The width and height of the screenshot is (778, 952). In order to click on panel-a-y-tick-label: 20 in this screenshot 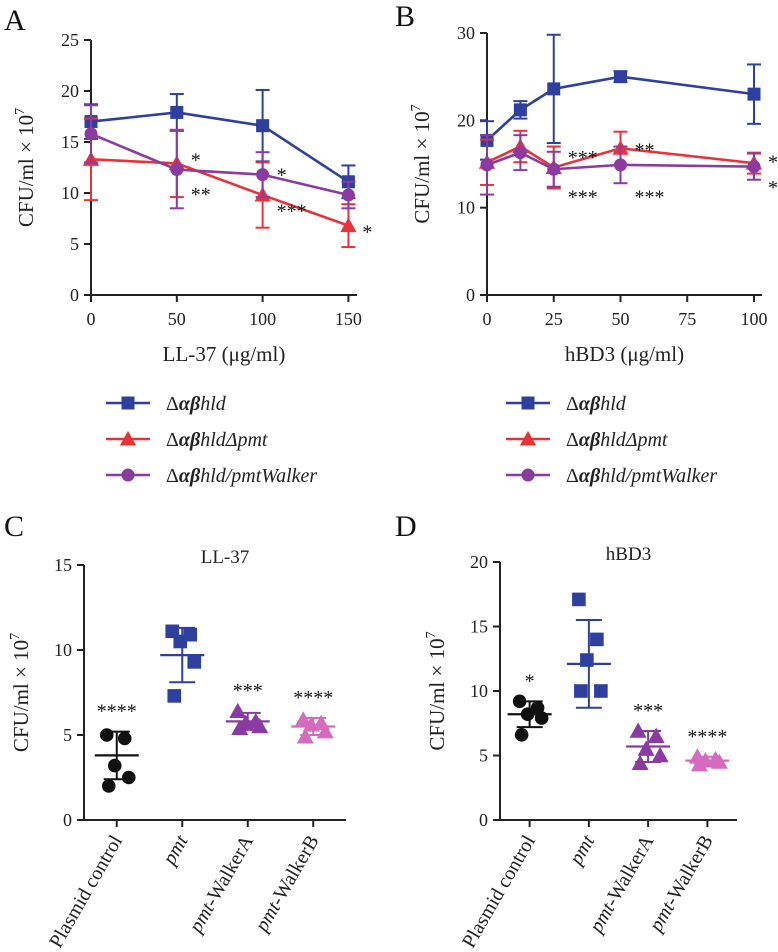, I will do `click(70, 91)`.